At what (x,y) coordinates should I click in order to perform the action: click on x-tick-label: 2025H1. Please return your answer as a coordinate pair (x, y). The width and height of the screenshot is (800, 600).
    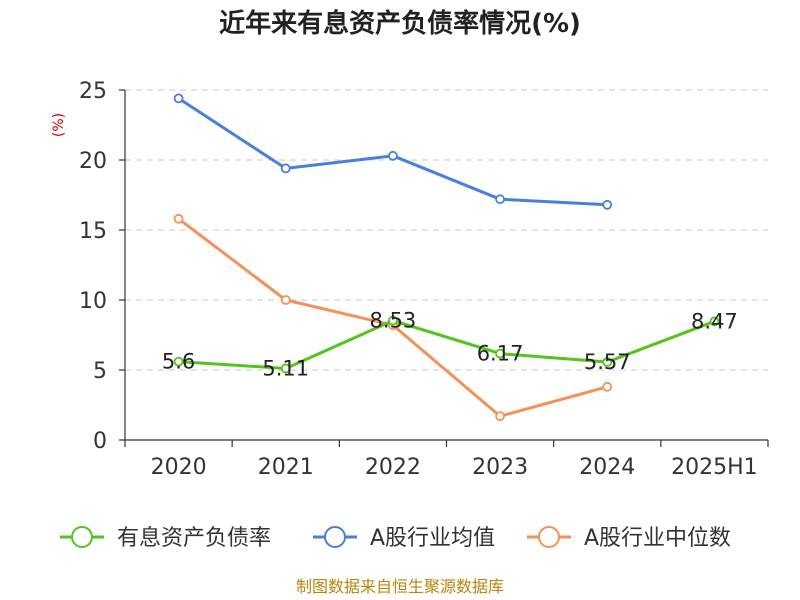
    Looking at the image, I should click on (714, 467).